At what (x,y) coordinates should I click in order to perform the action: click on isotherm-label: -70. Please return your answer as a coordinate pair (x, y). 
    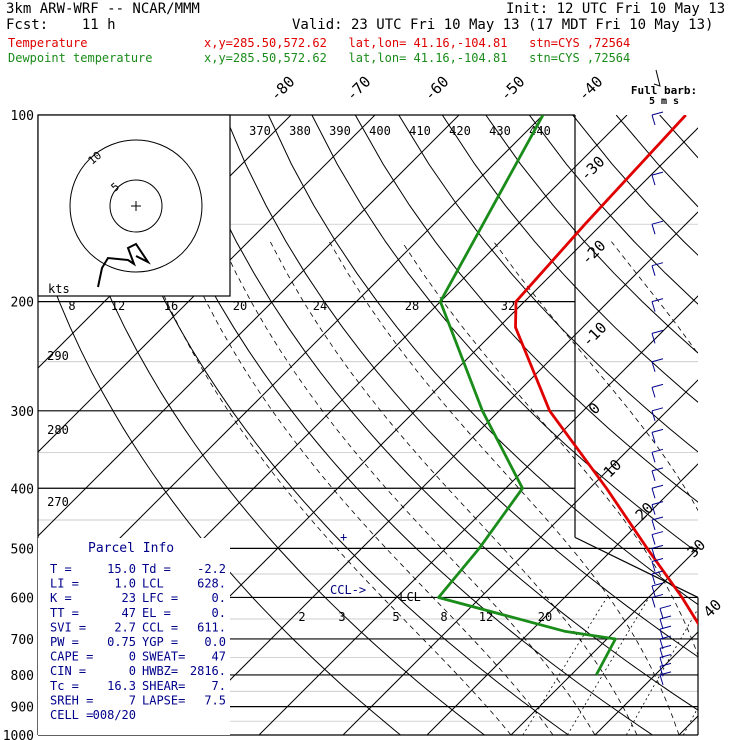
    Looking at the image, I should click on (359, 89).